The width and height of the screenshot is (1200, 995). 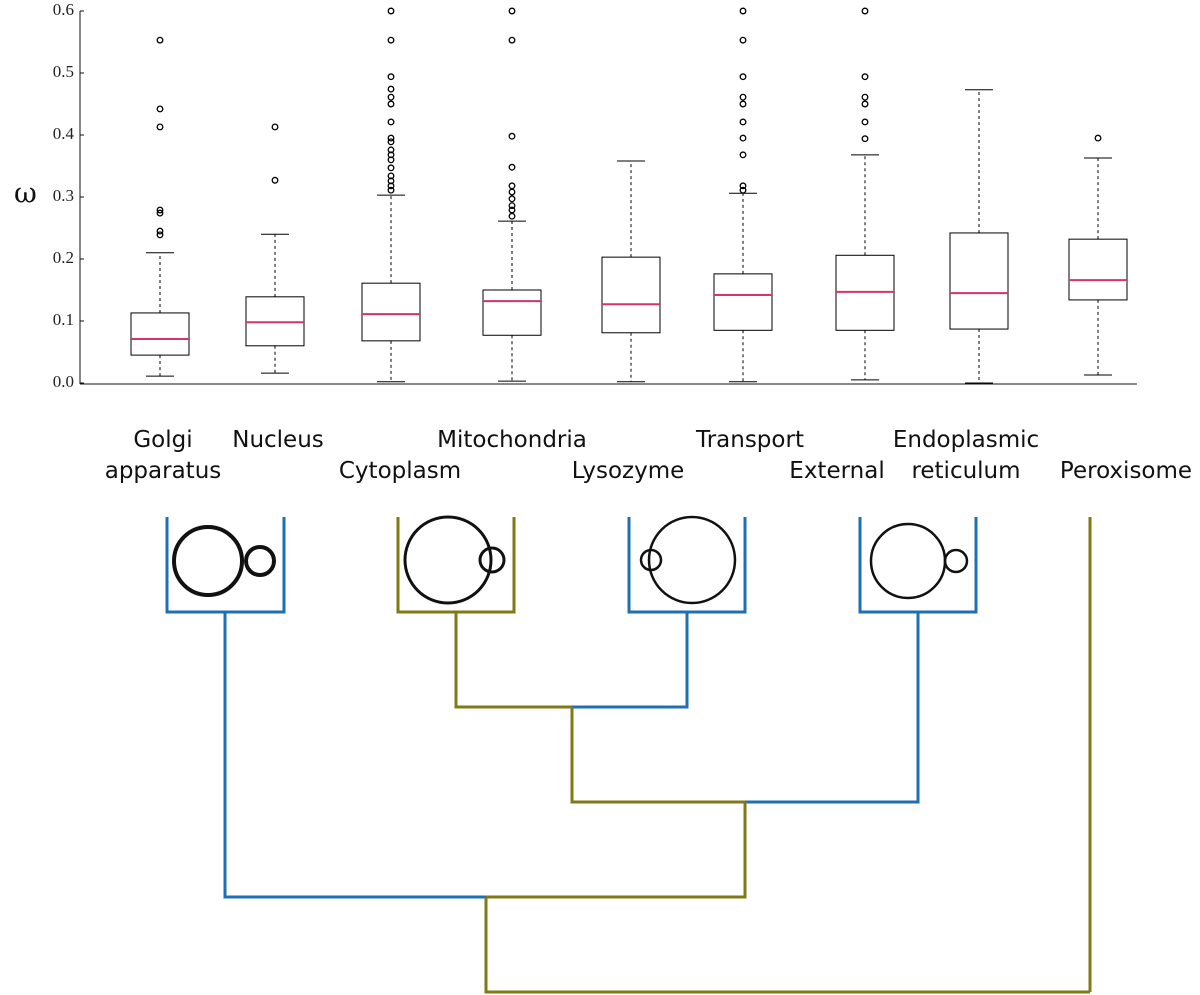 What do you see at coordinates (63, 381) in the screenshot?
I see `y-tick-label: 0.0` at bounding box center [63, 381].